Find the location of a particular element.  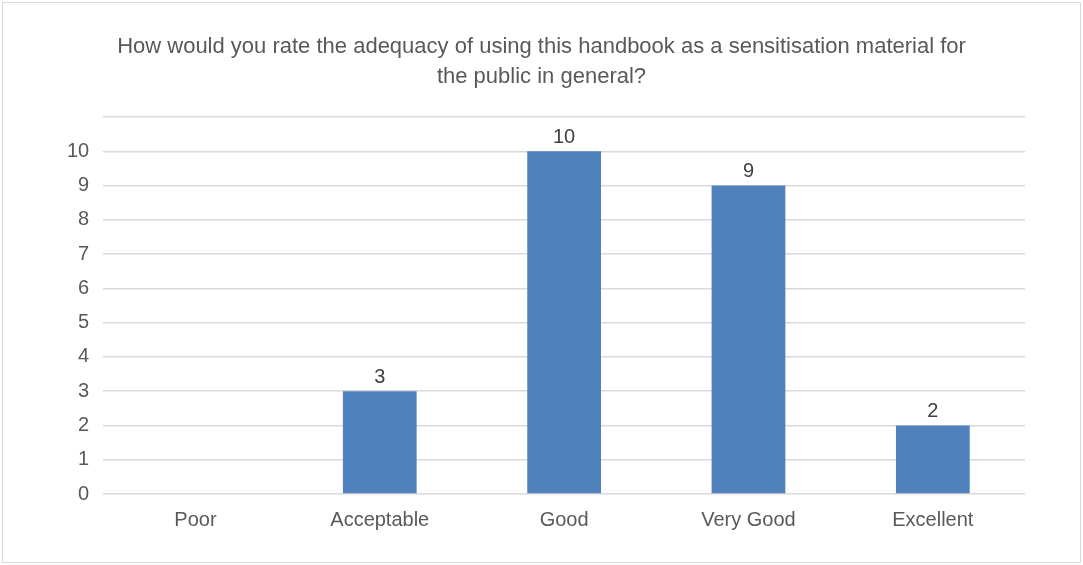

x-tick-label: Acceptable is located at coordinates (380, 518).